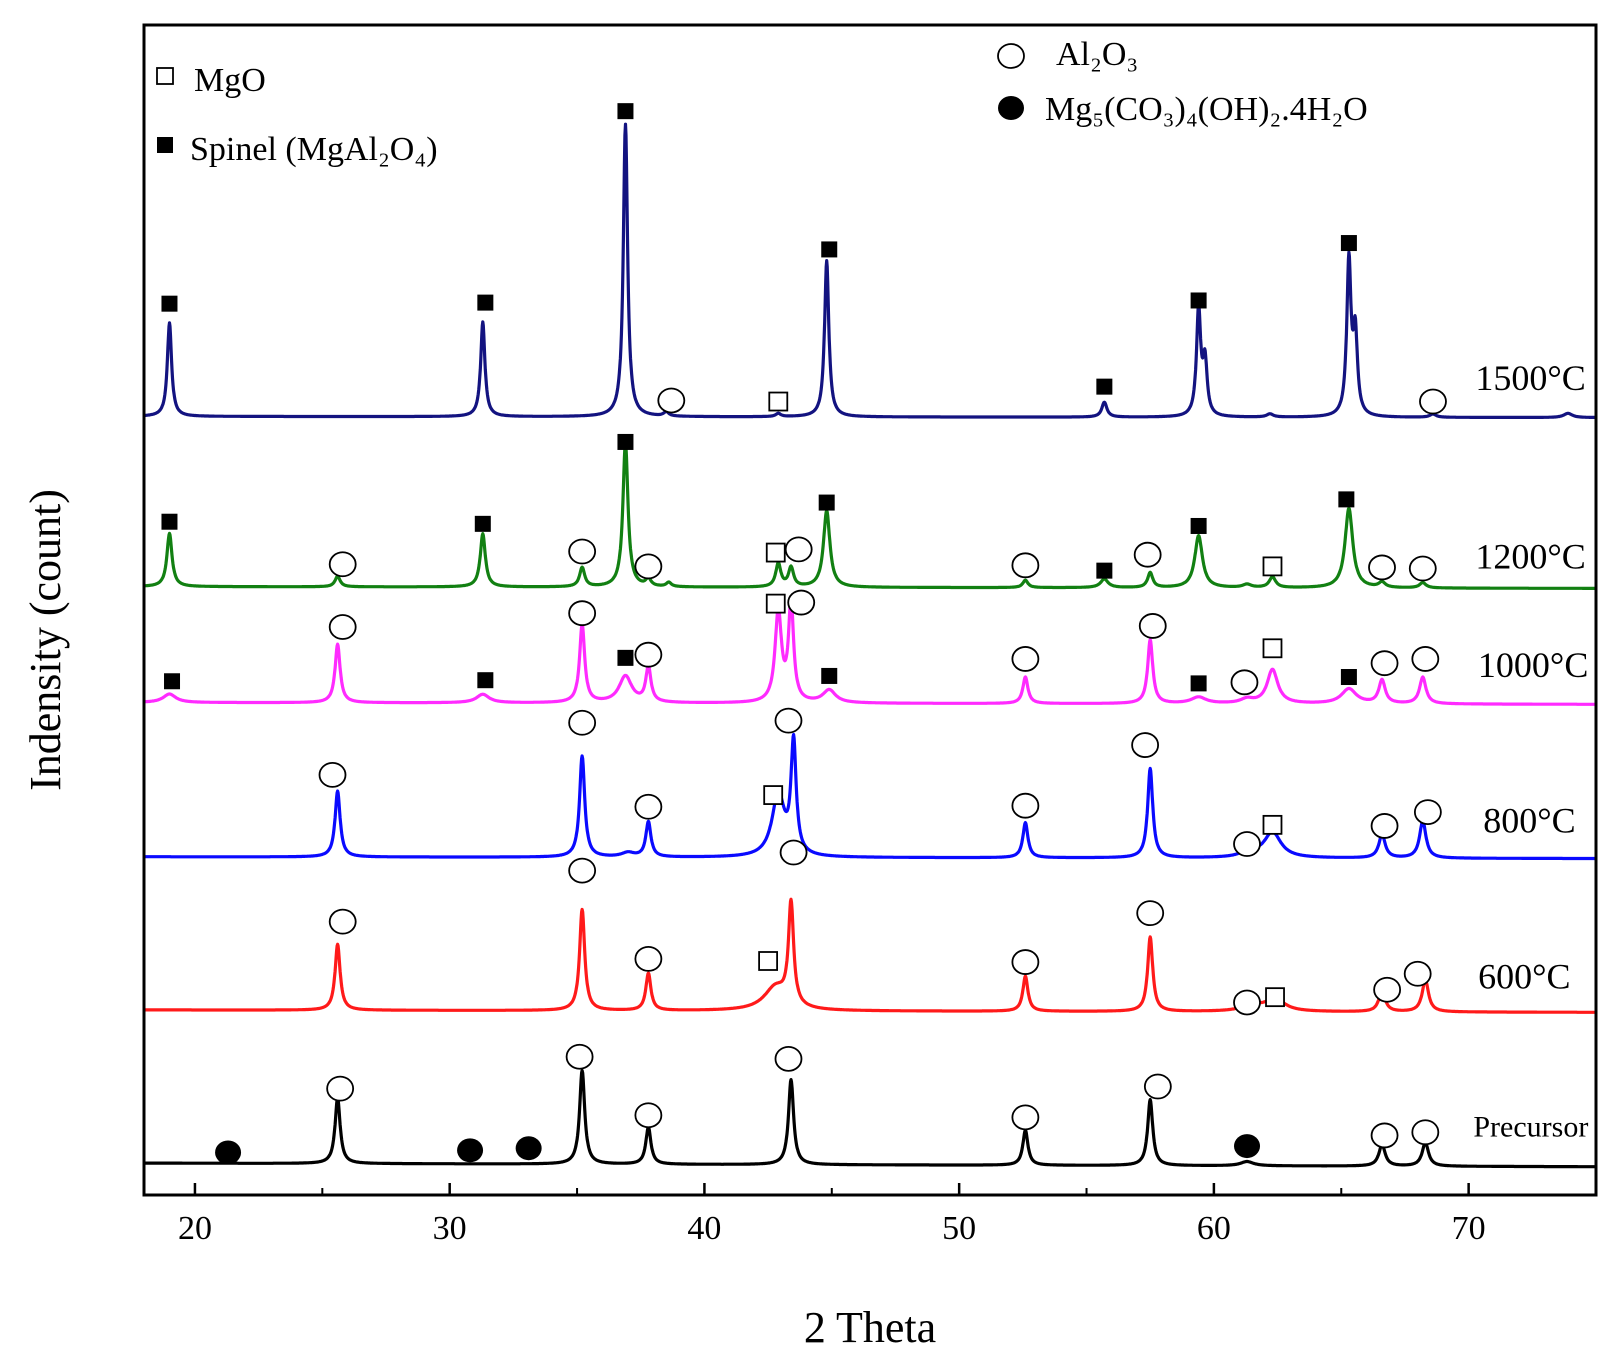 This screenshot has height=1357, width=1617. What do you see at coordinates (1530, 557) in the screenshot?
I see `series-label-1200c: 1200°C` at bounding box center [1530, 557].